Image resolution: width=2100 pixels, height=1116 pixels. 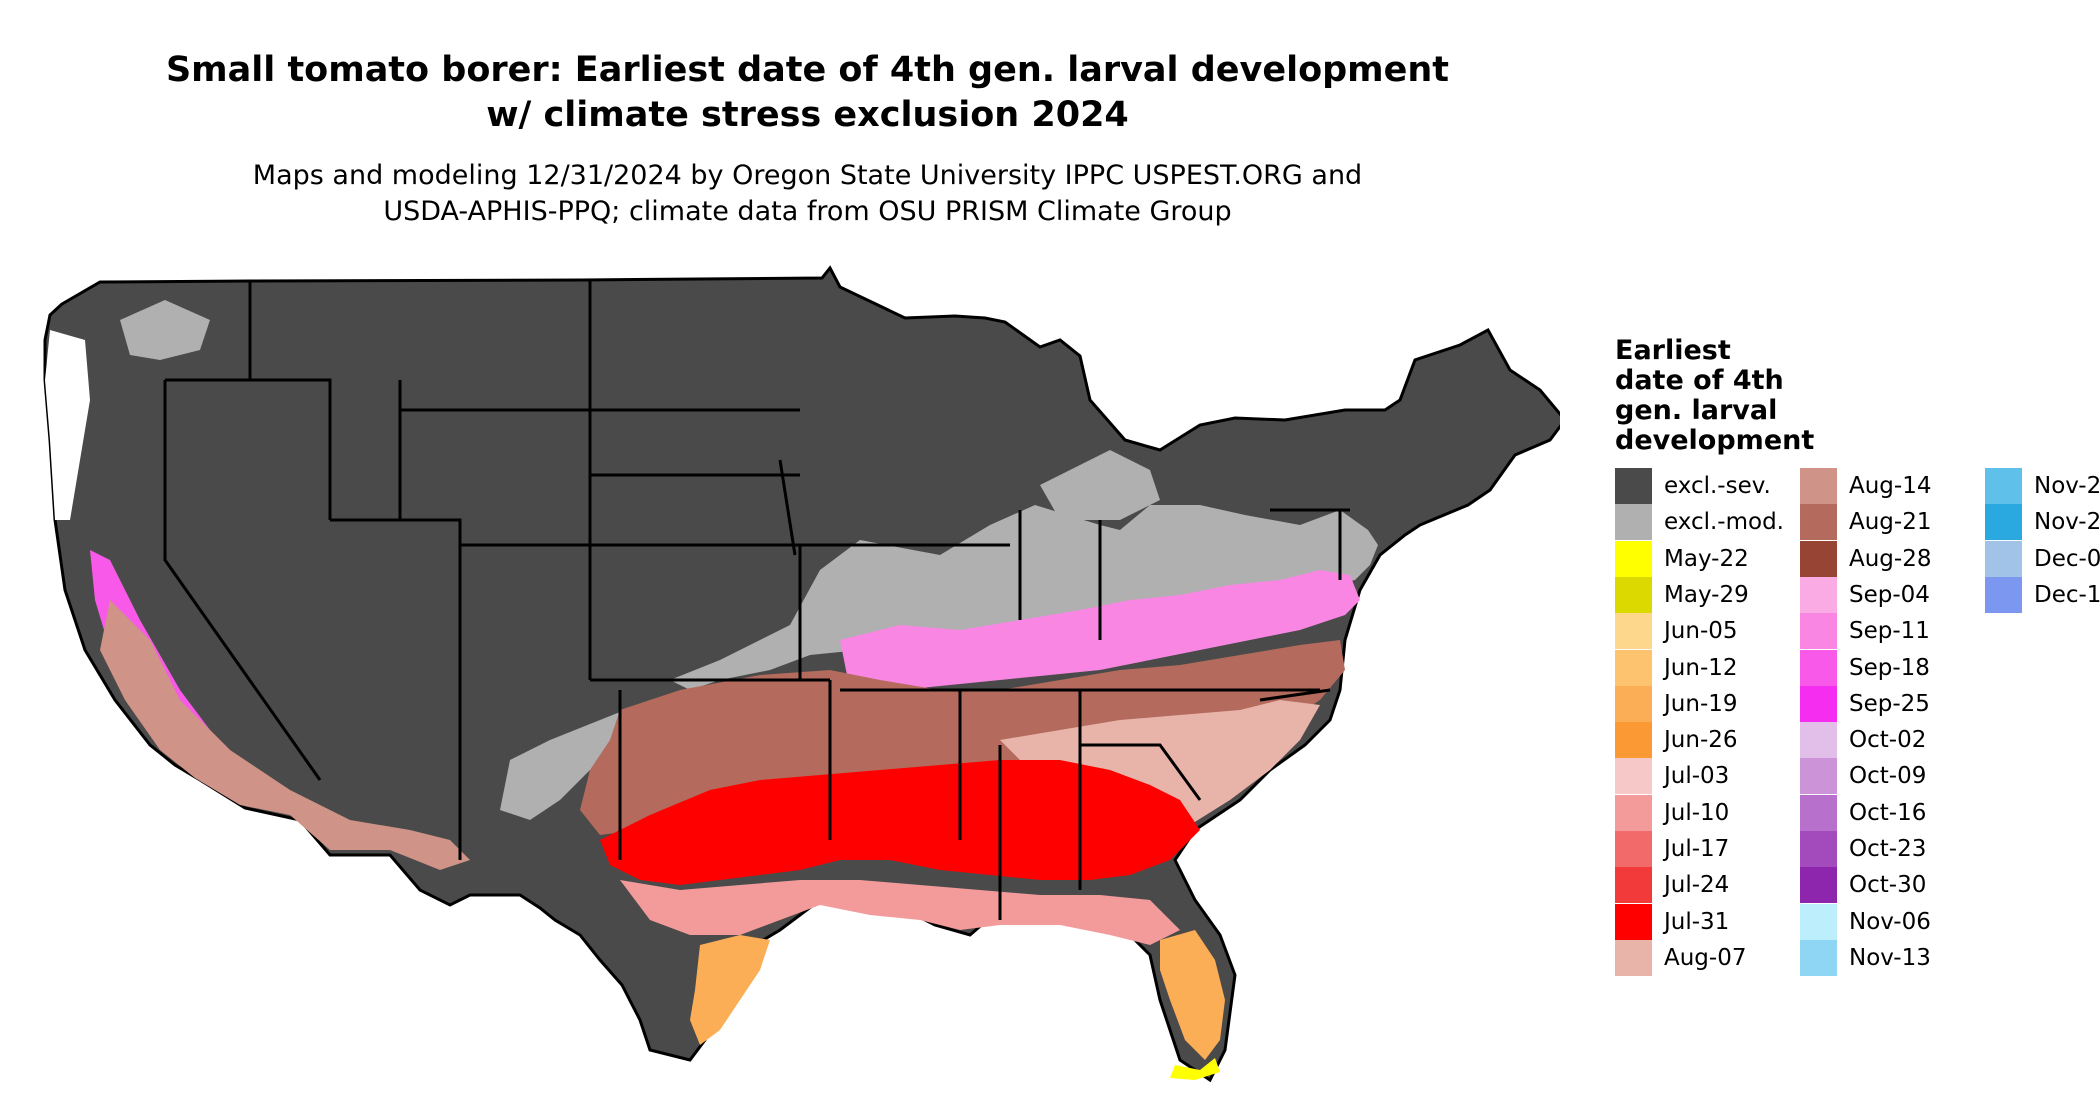 I want to click on legend-label: Dec-04, so click(x=2067, y=558).